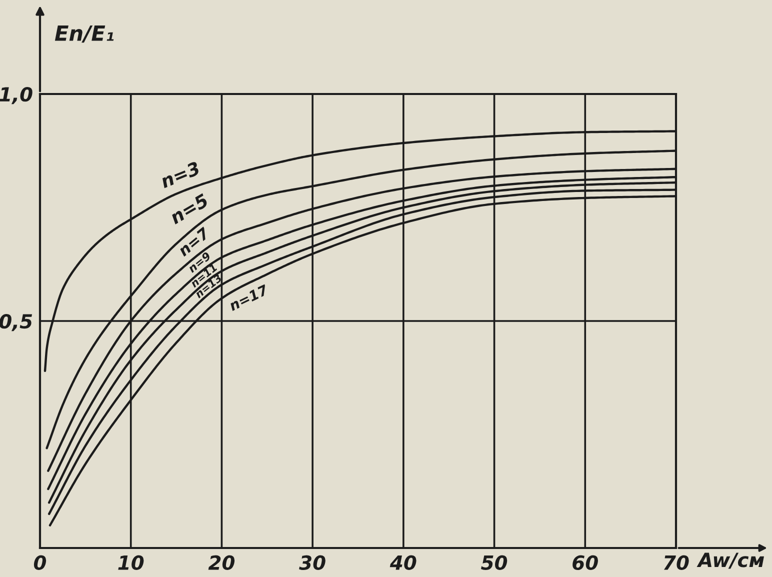  What do you see at coordinates (40, 562) in the screenshot?
I see `x-tick-label: 0` at bounding box center [40, 562].